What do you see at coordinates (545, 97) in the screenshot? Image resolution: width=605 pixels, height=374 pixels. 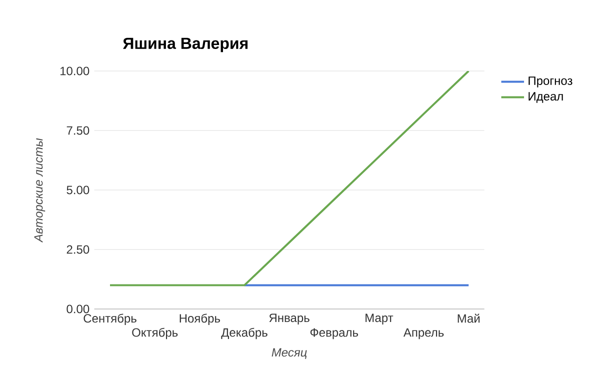 I see `legend-label: Идеал` at bounding box center [545, 97].